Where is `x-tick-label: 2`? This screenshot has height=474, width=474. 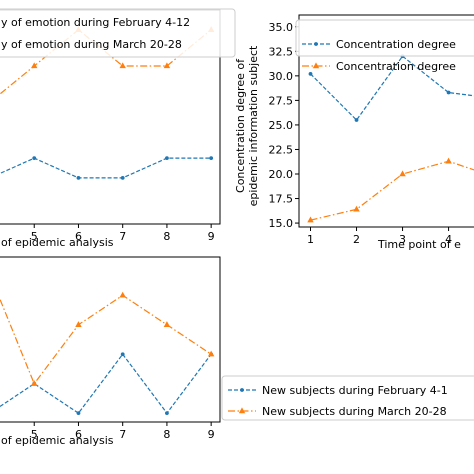
x-tick-label: 2 is located at coordinates (356, 239).